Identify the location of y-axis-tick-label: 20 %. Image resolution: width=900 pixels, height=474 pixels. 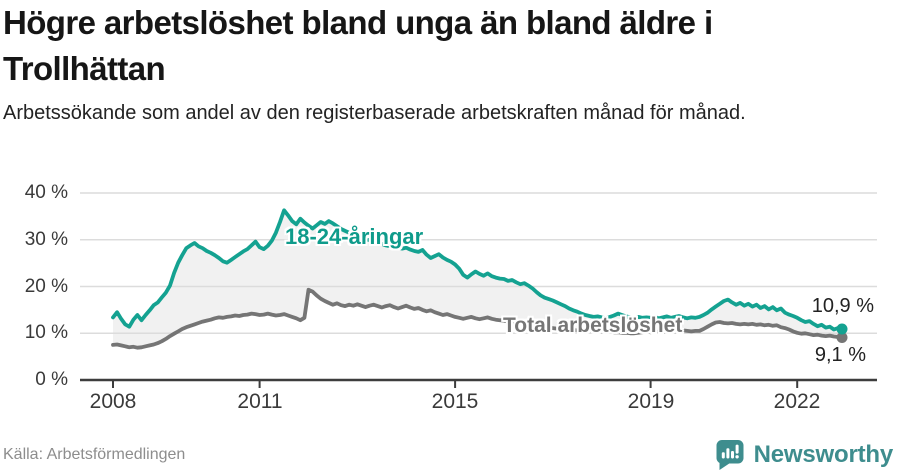
(46, 286).